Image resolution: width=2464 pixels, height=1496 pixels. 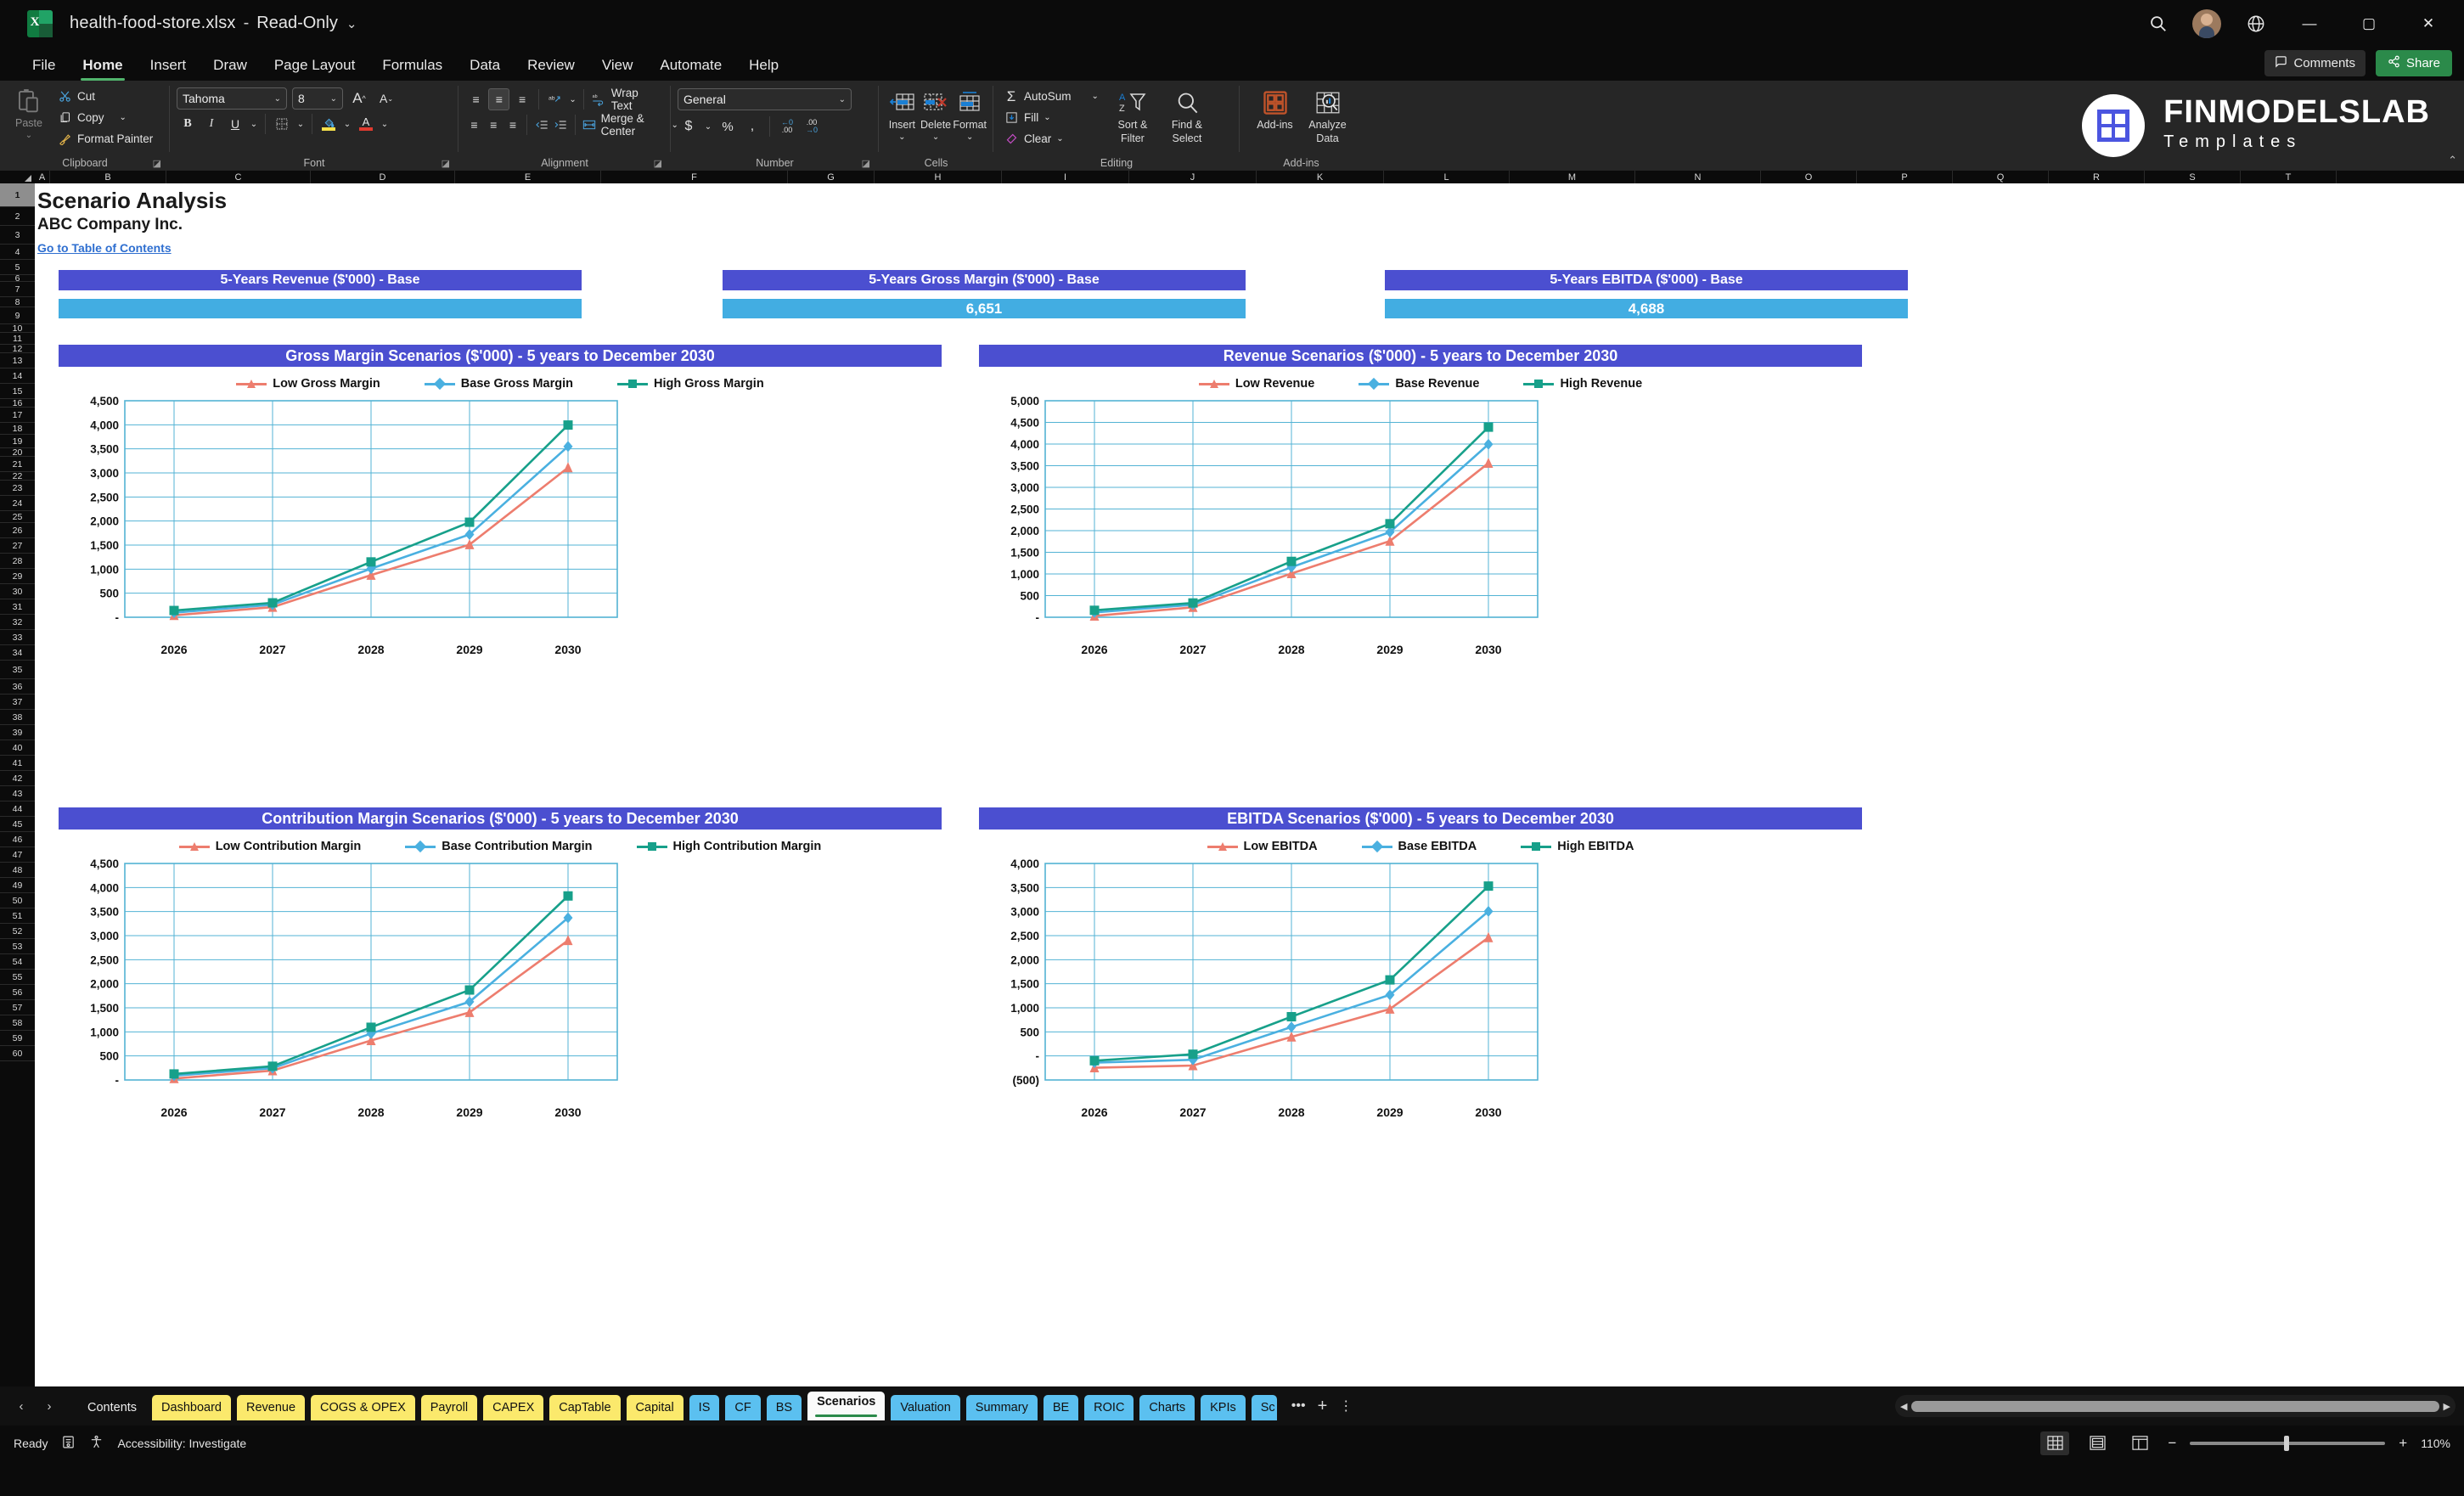 I want to click on fill-color-button, so click(x=329, y=124).